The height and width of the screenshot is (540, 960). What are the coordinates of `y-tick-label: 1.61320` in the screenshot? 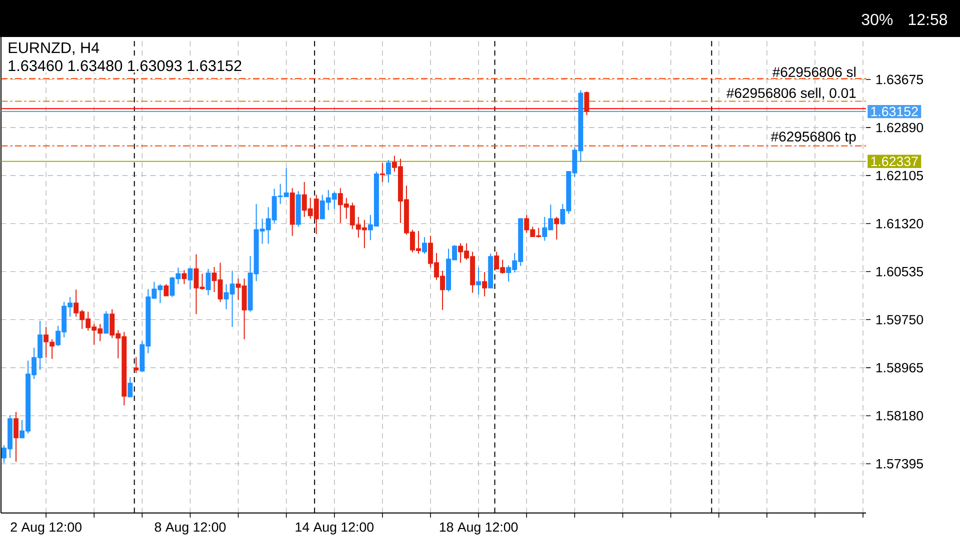 It's located at (900, 223).